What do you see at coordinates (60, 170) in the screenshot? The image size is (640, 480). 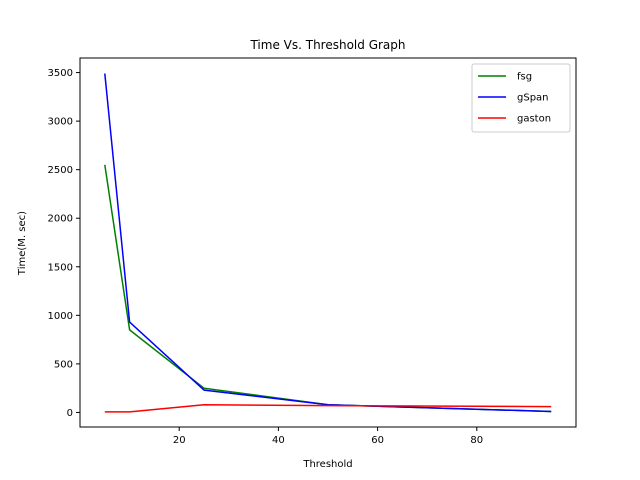 I see `y-tick-label: 2500` at bounding box center [60, 170].